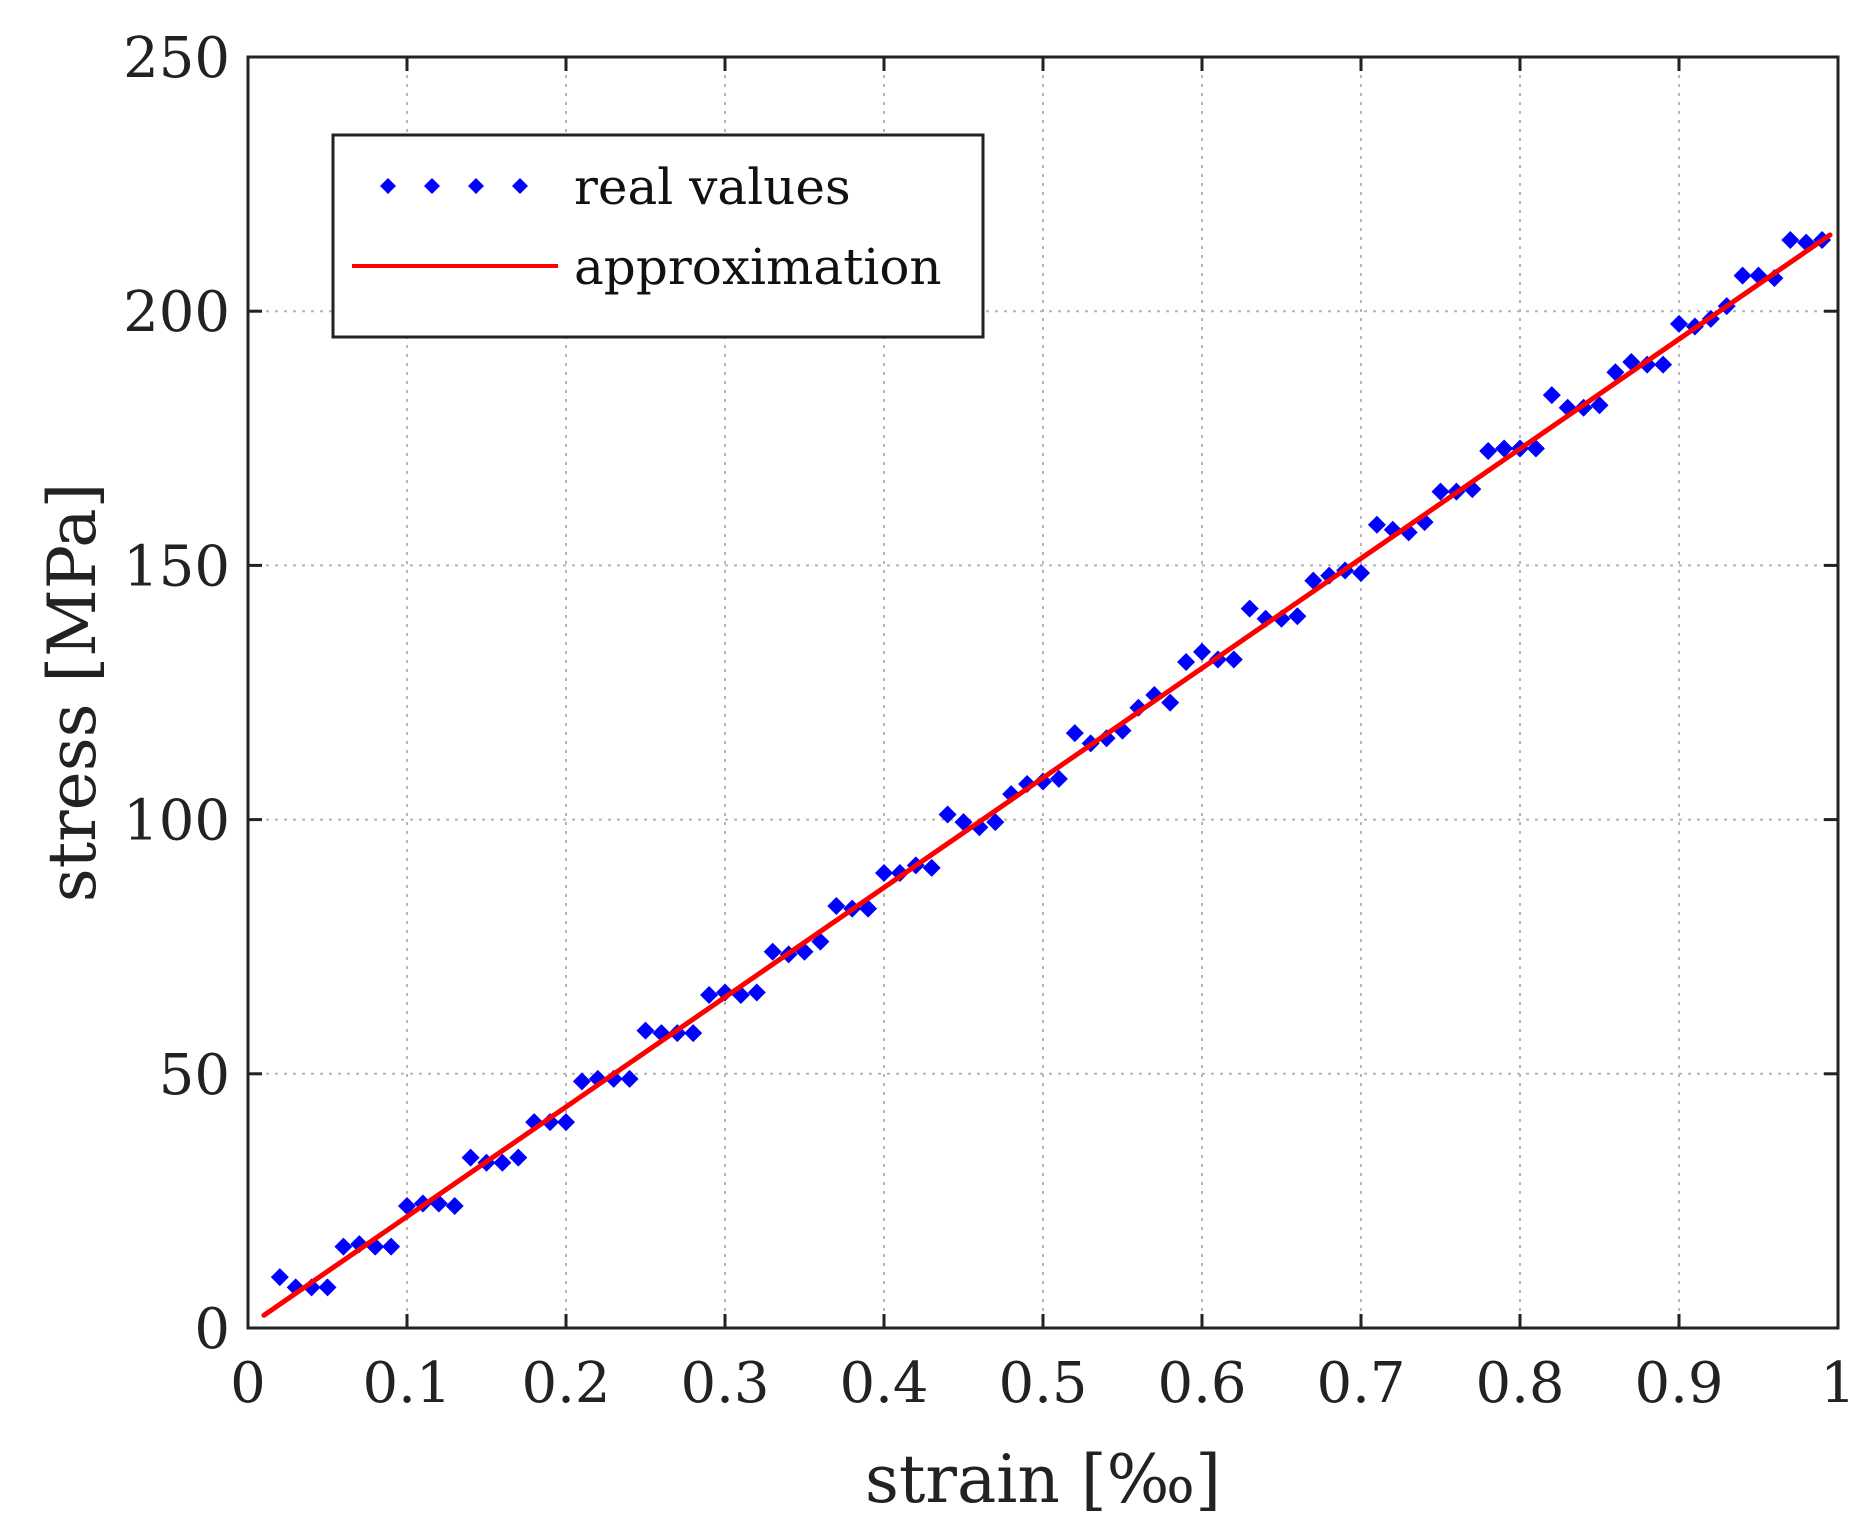  Describe the element at coordinates (758, 267) in the screenshot. I see `legend-label-approximation: approximation` at that location.